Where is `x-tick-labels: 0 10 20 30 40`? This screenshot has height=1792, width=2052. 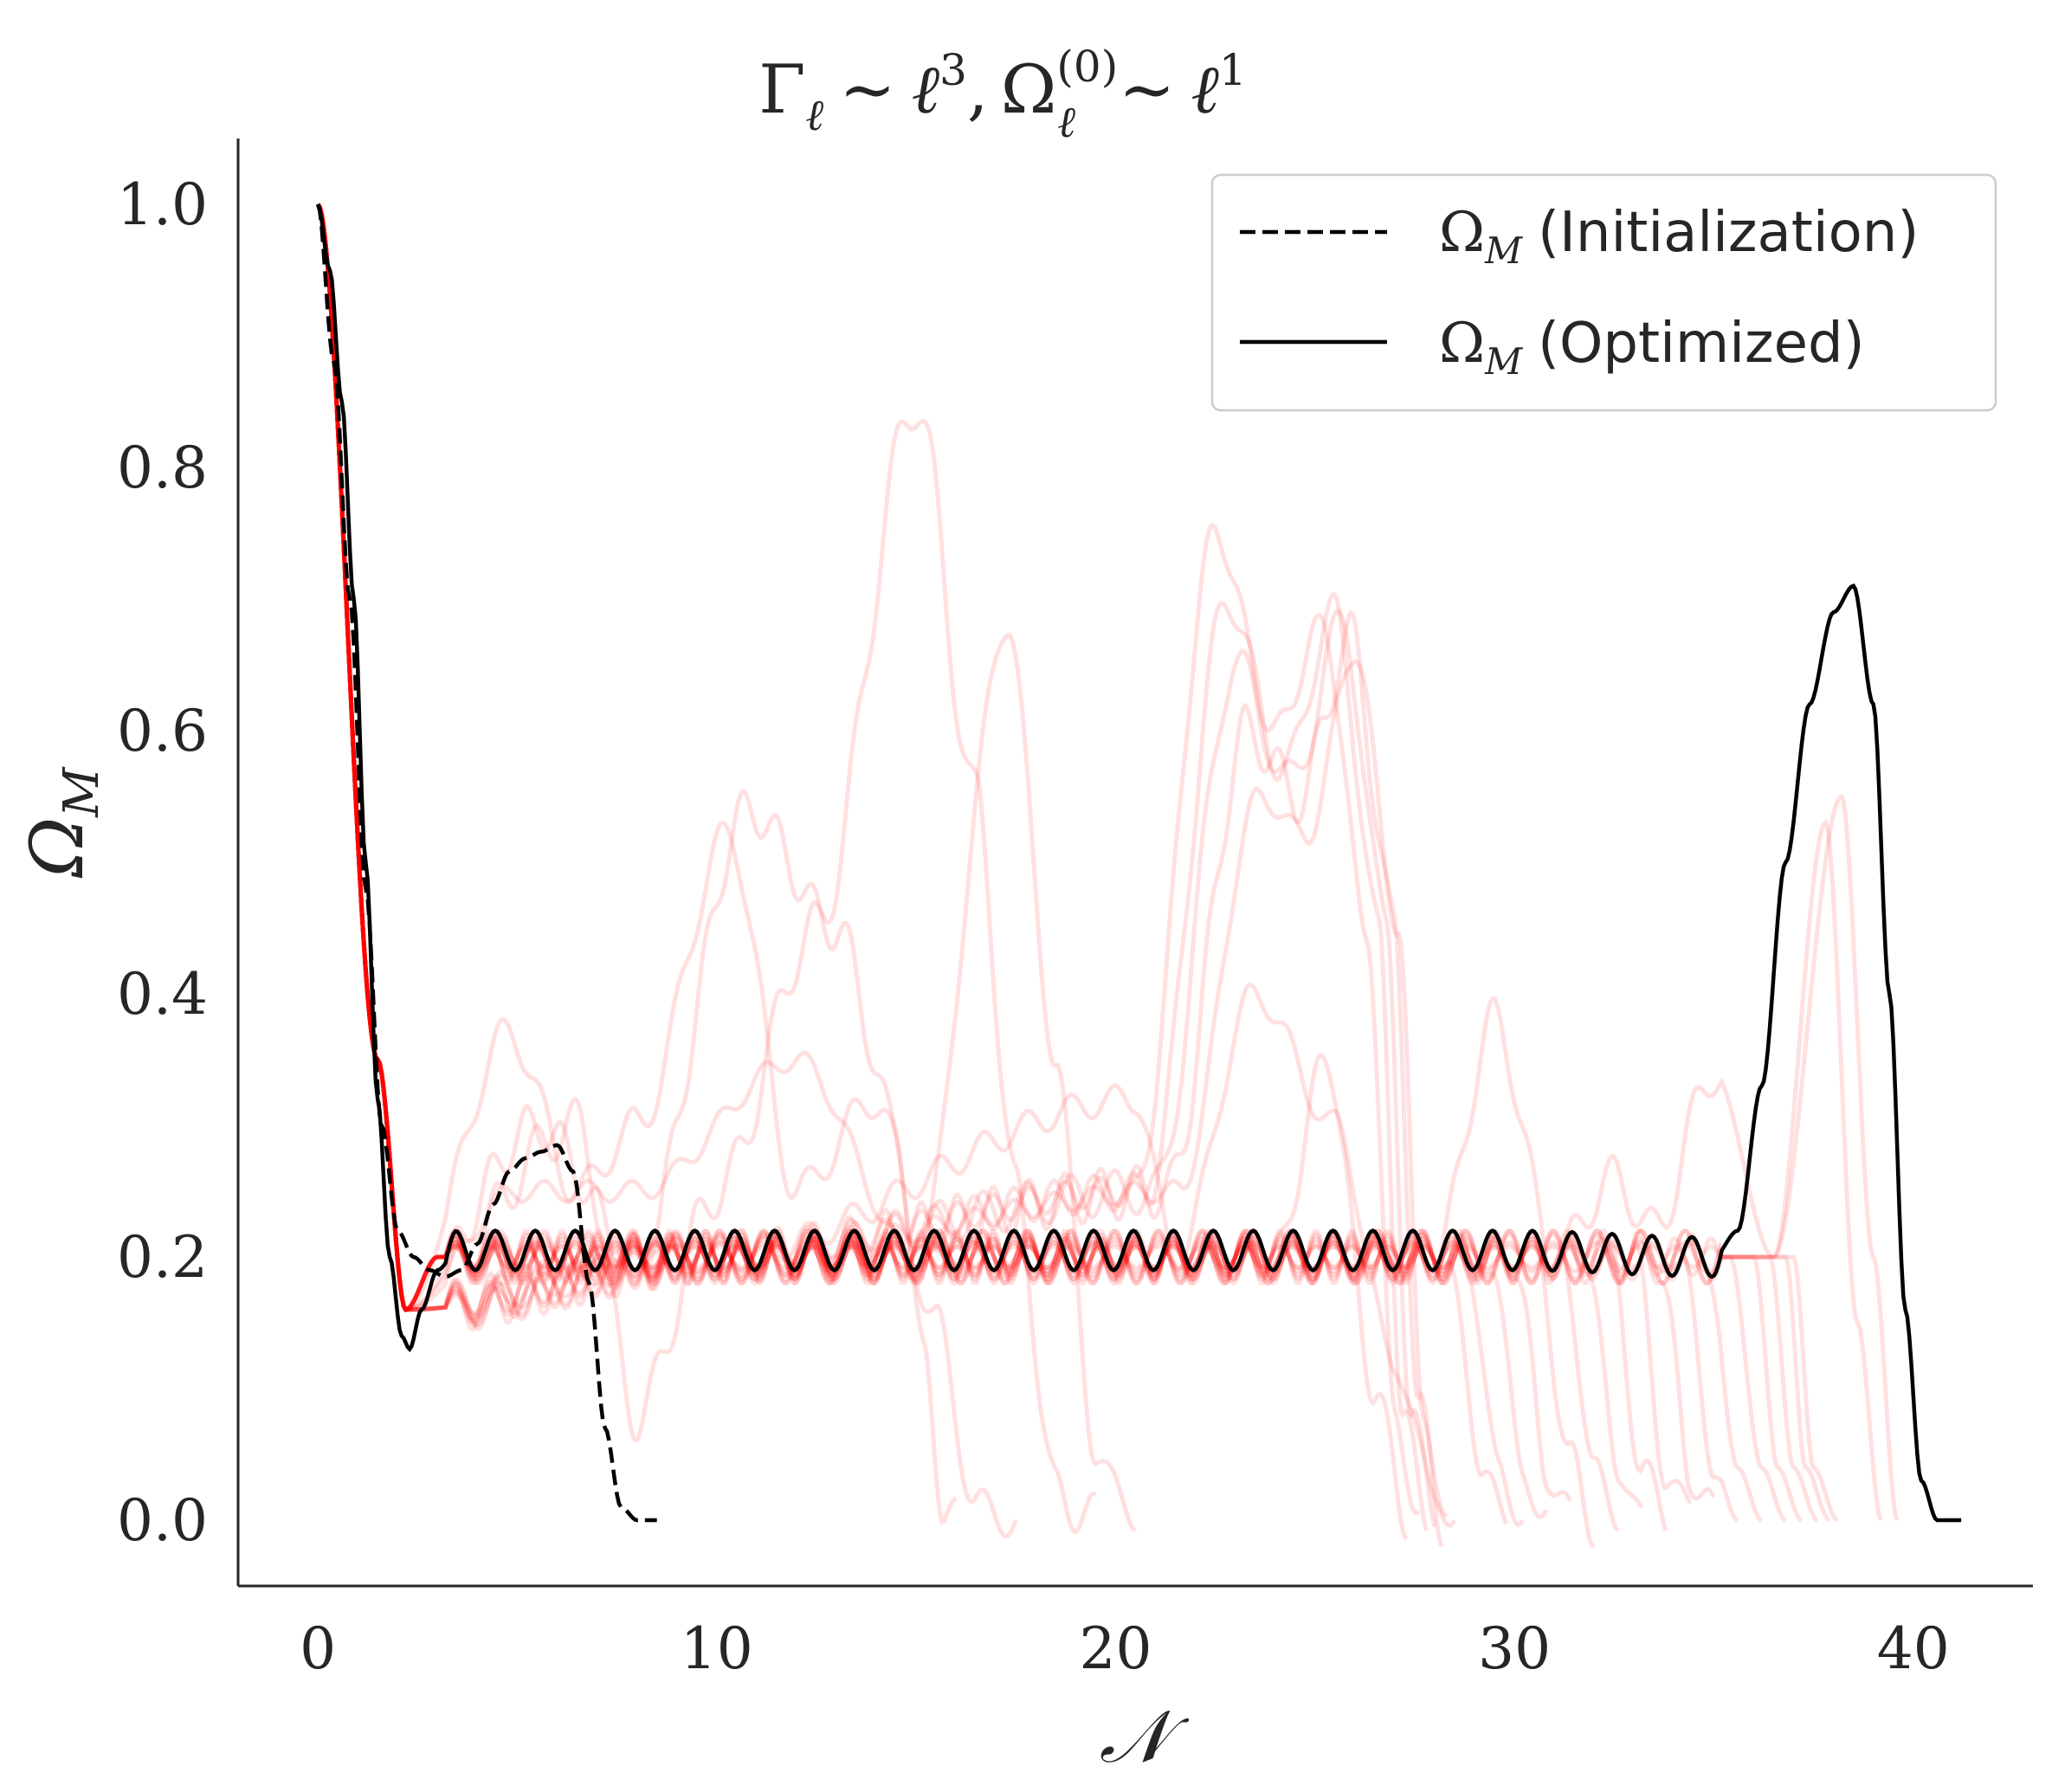
x-tick-labels: 0 10 20 30 40 is located at coordinates (1125, 1648).